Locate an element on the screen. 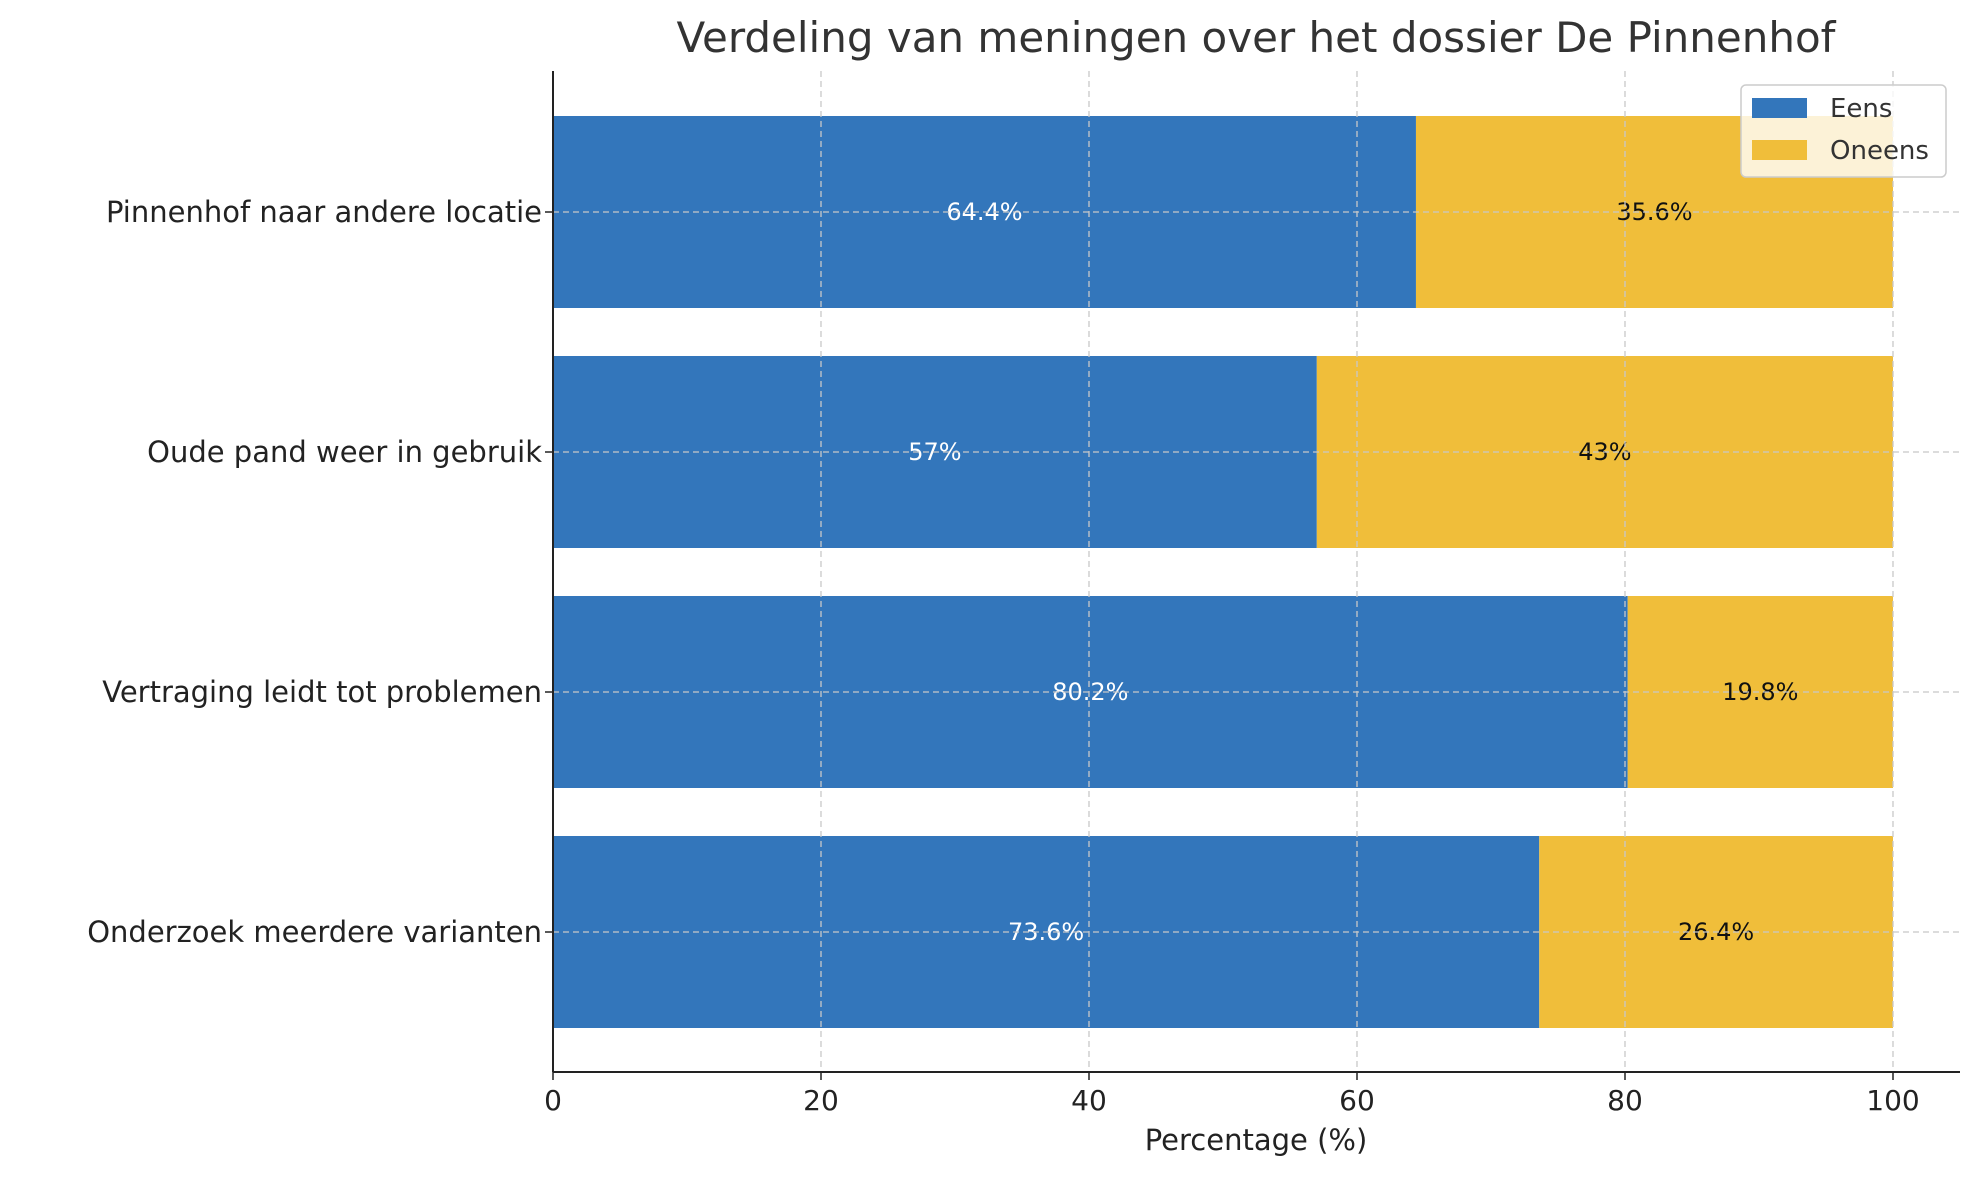  x-tick-label: 40 is located at coordinates (1089, 1100).